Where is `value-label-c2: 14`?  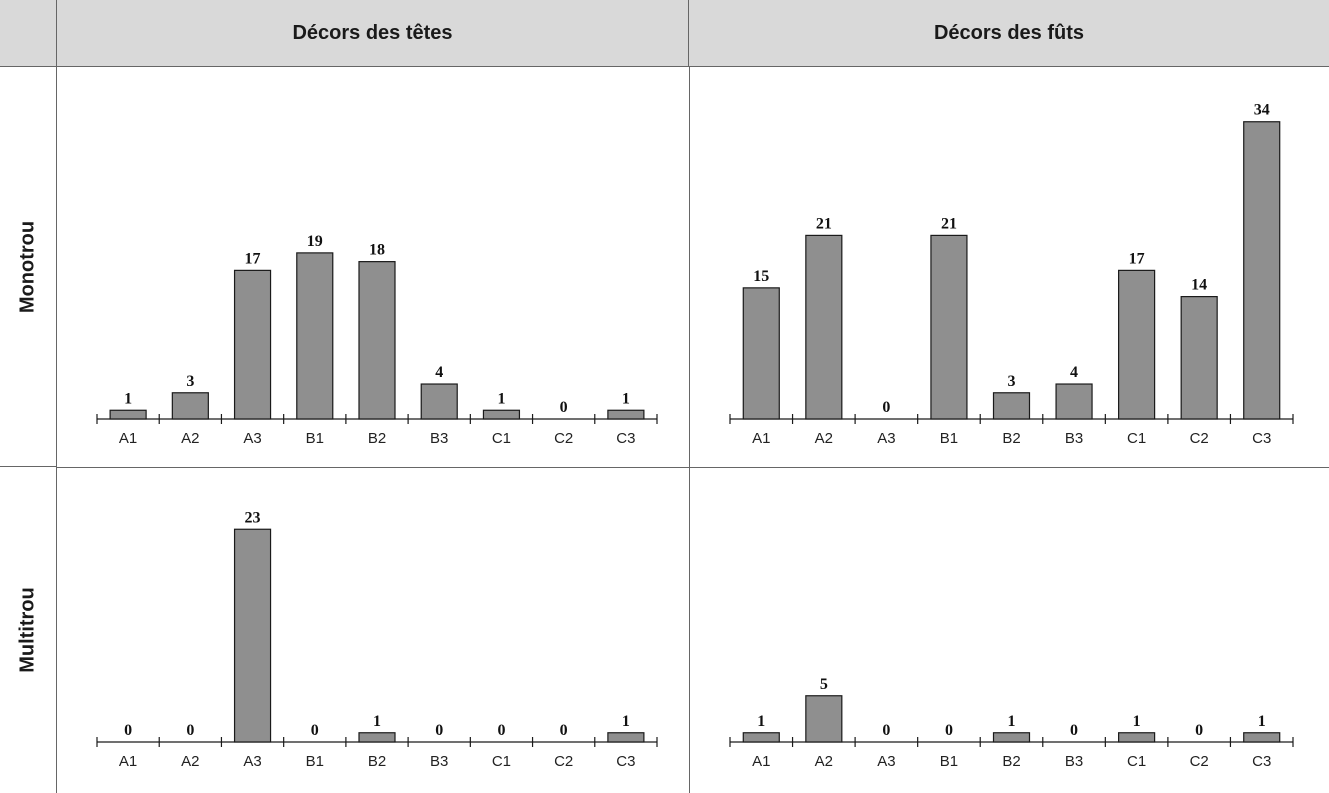 value-label-c2: 14 is located at coordinates (1199, 285).